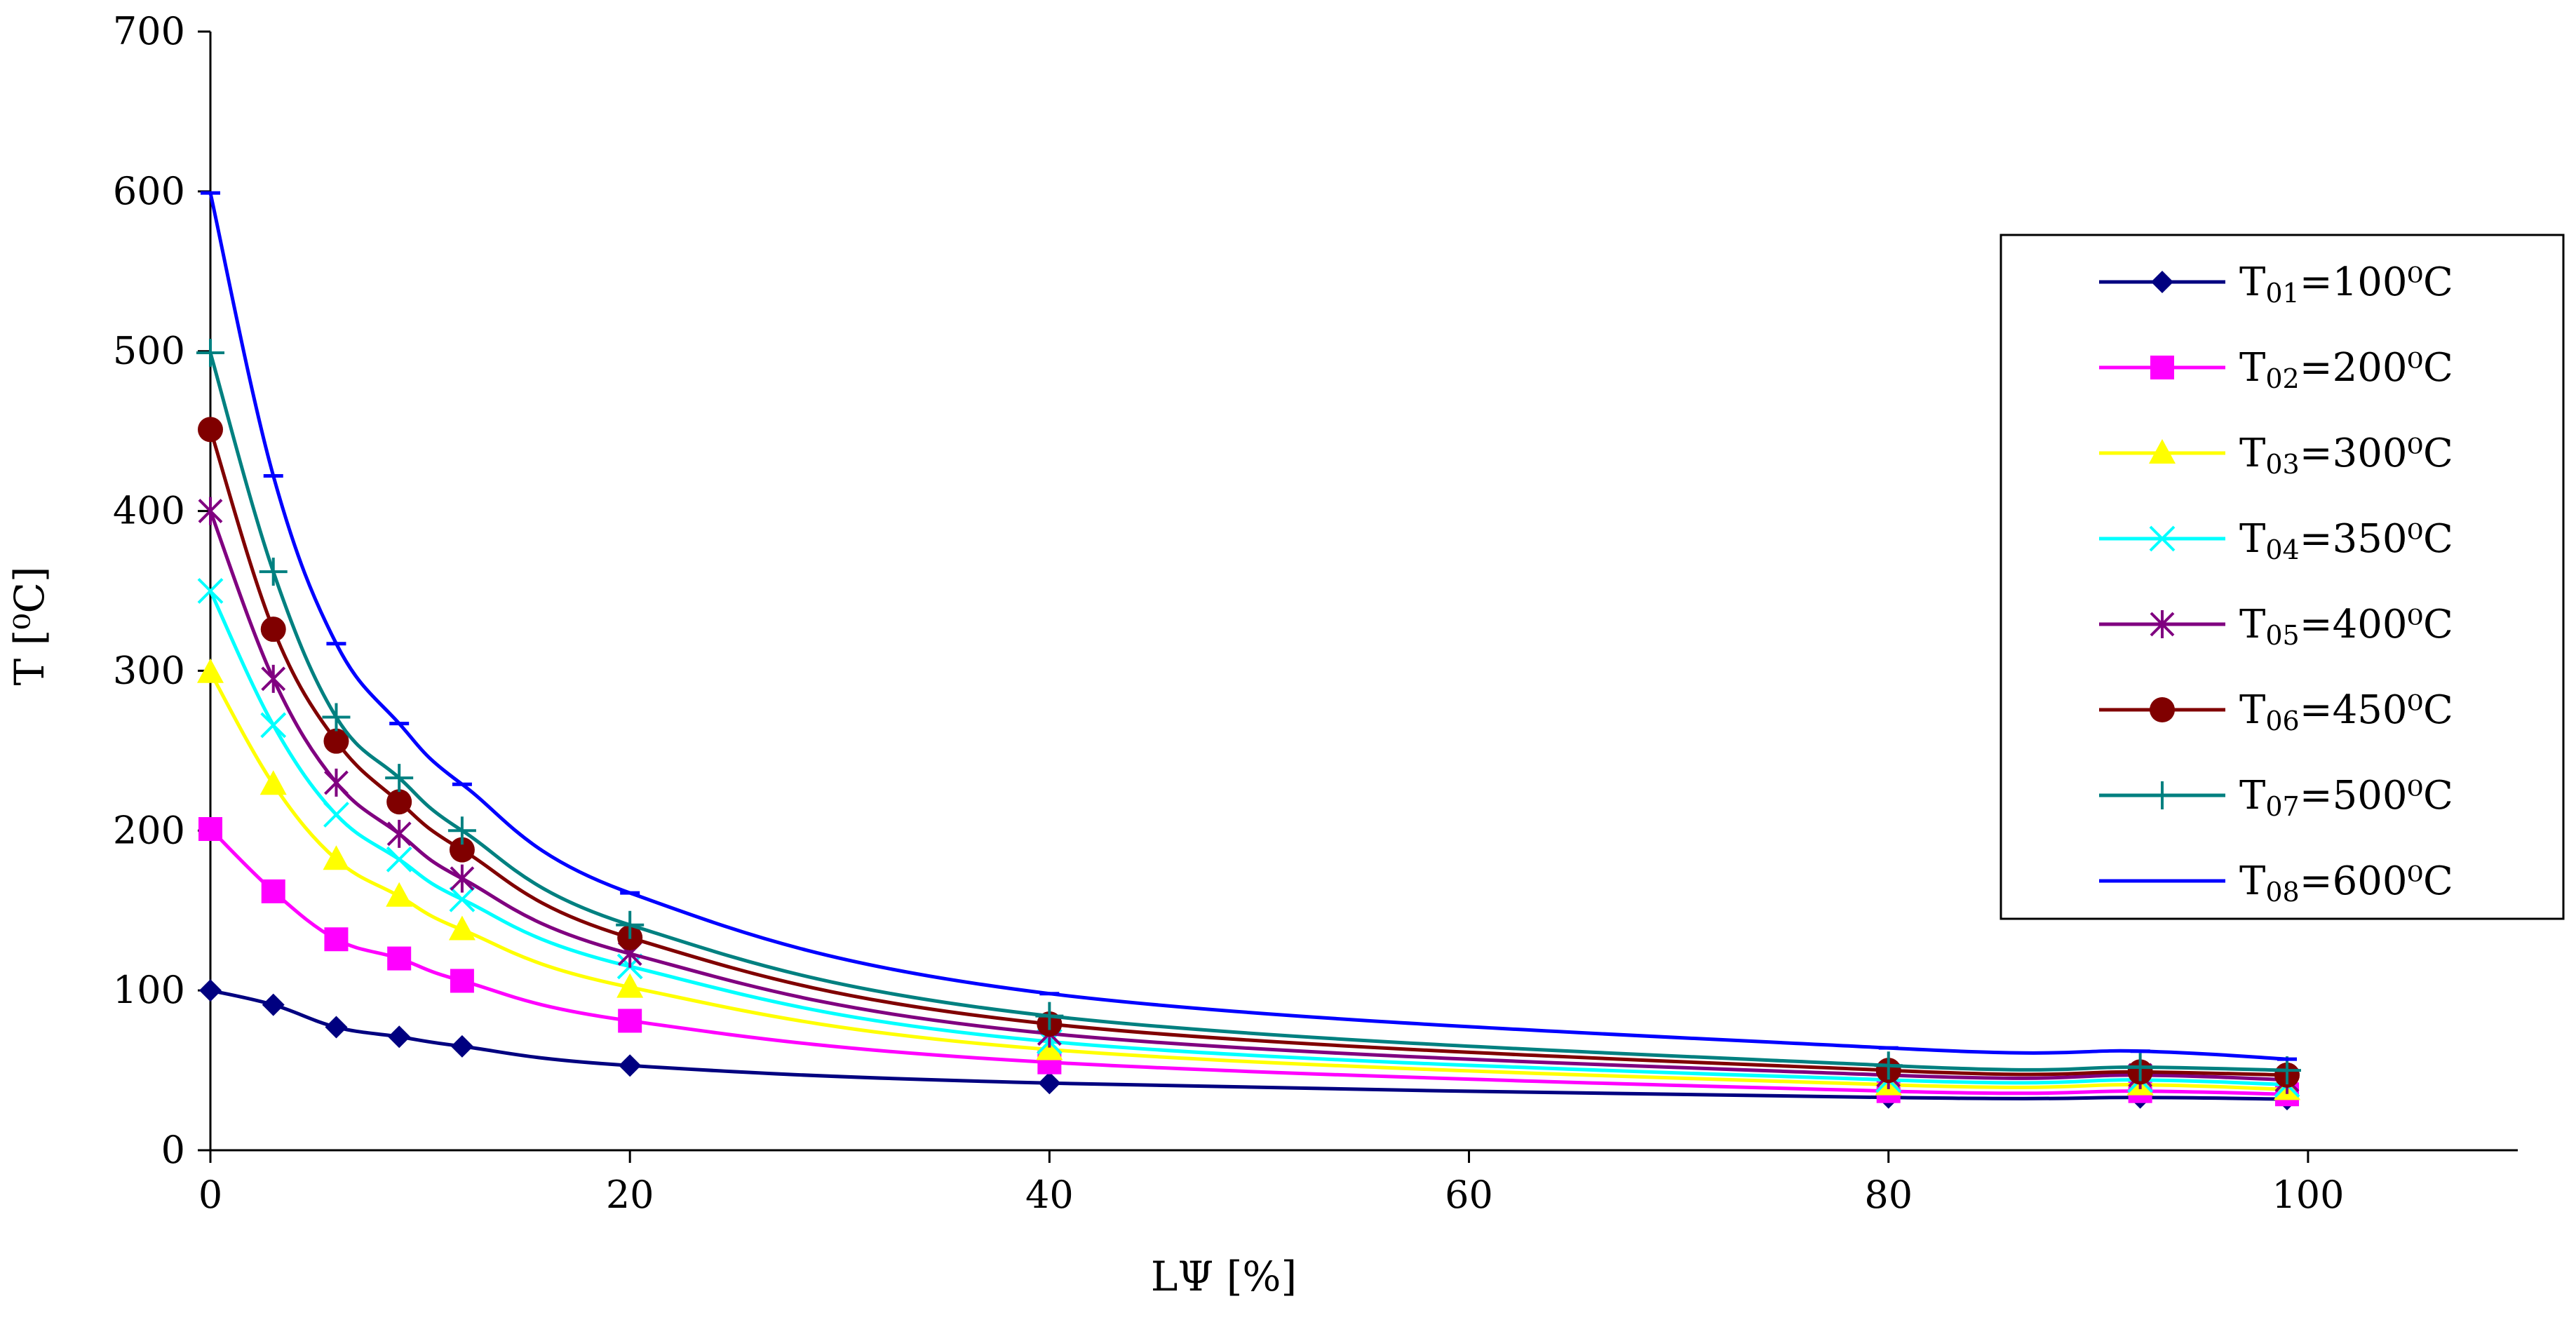  Describe the element at coordinates (2346, 711) in the screenshot. I see `legend-label: T06=450⁰C` at that location.